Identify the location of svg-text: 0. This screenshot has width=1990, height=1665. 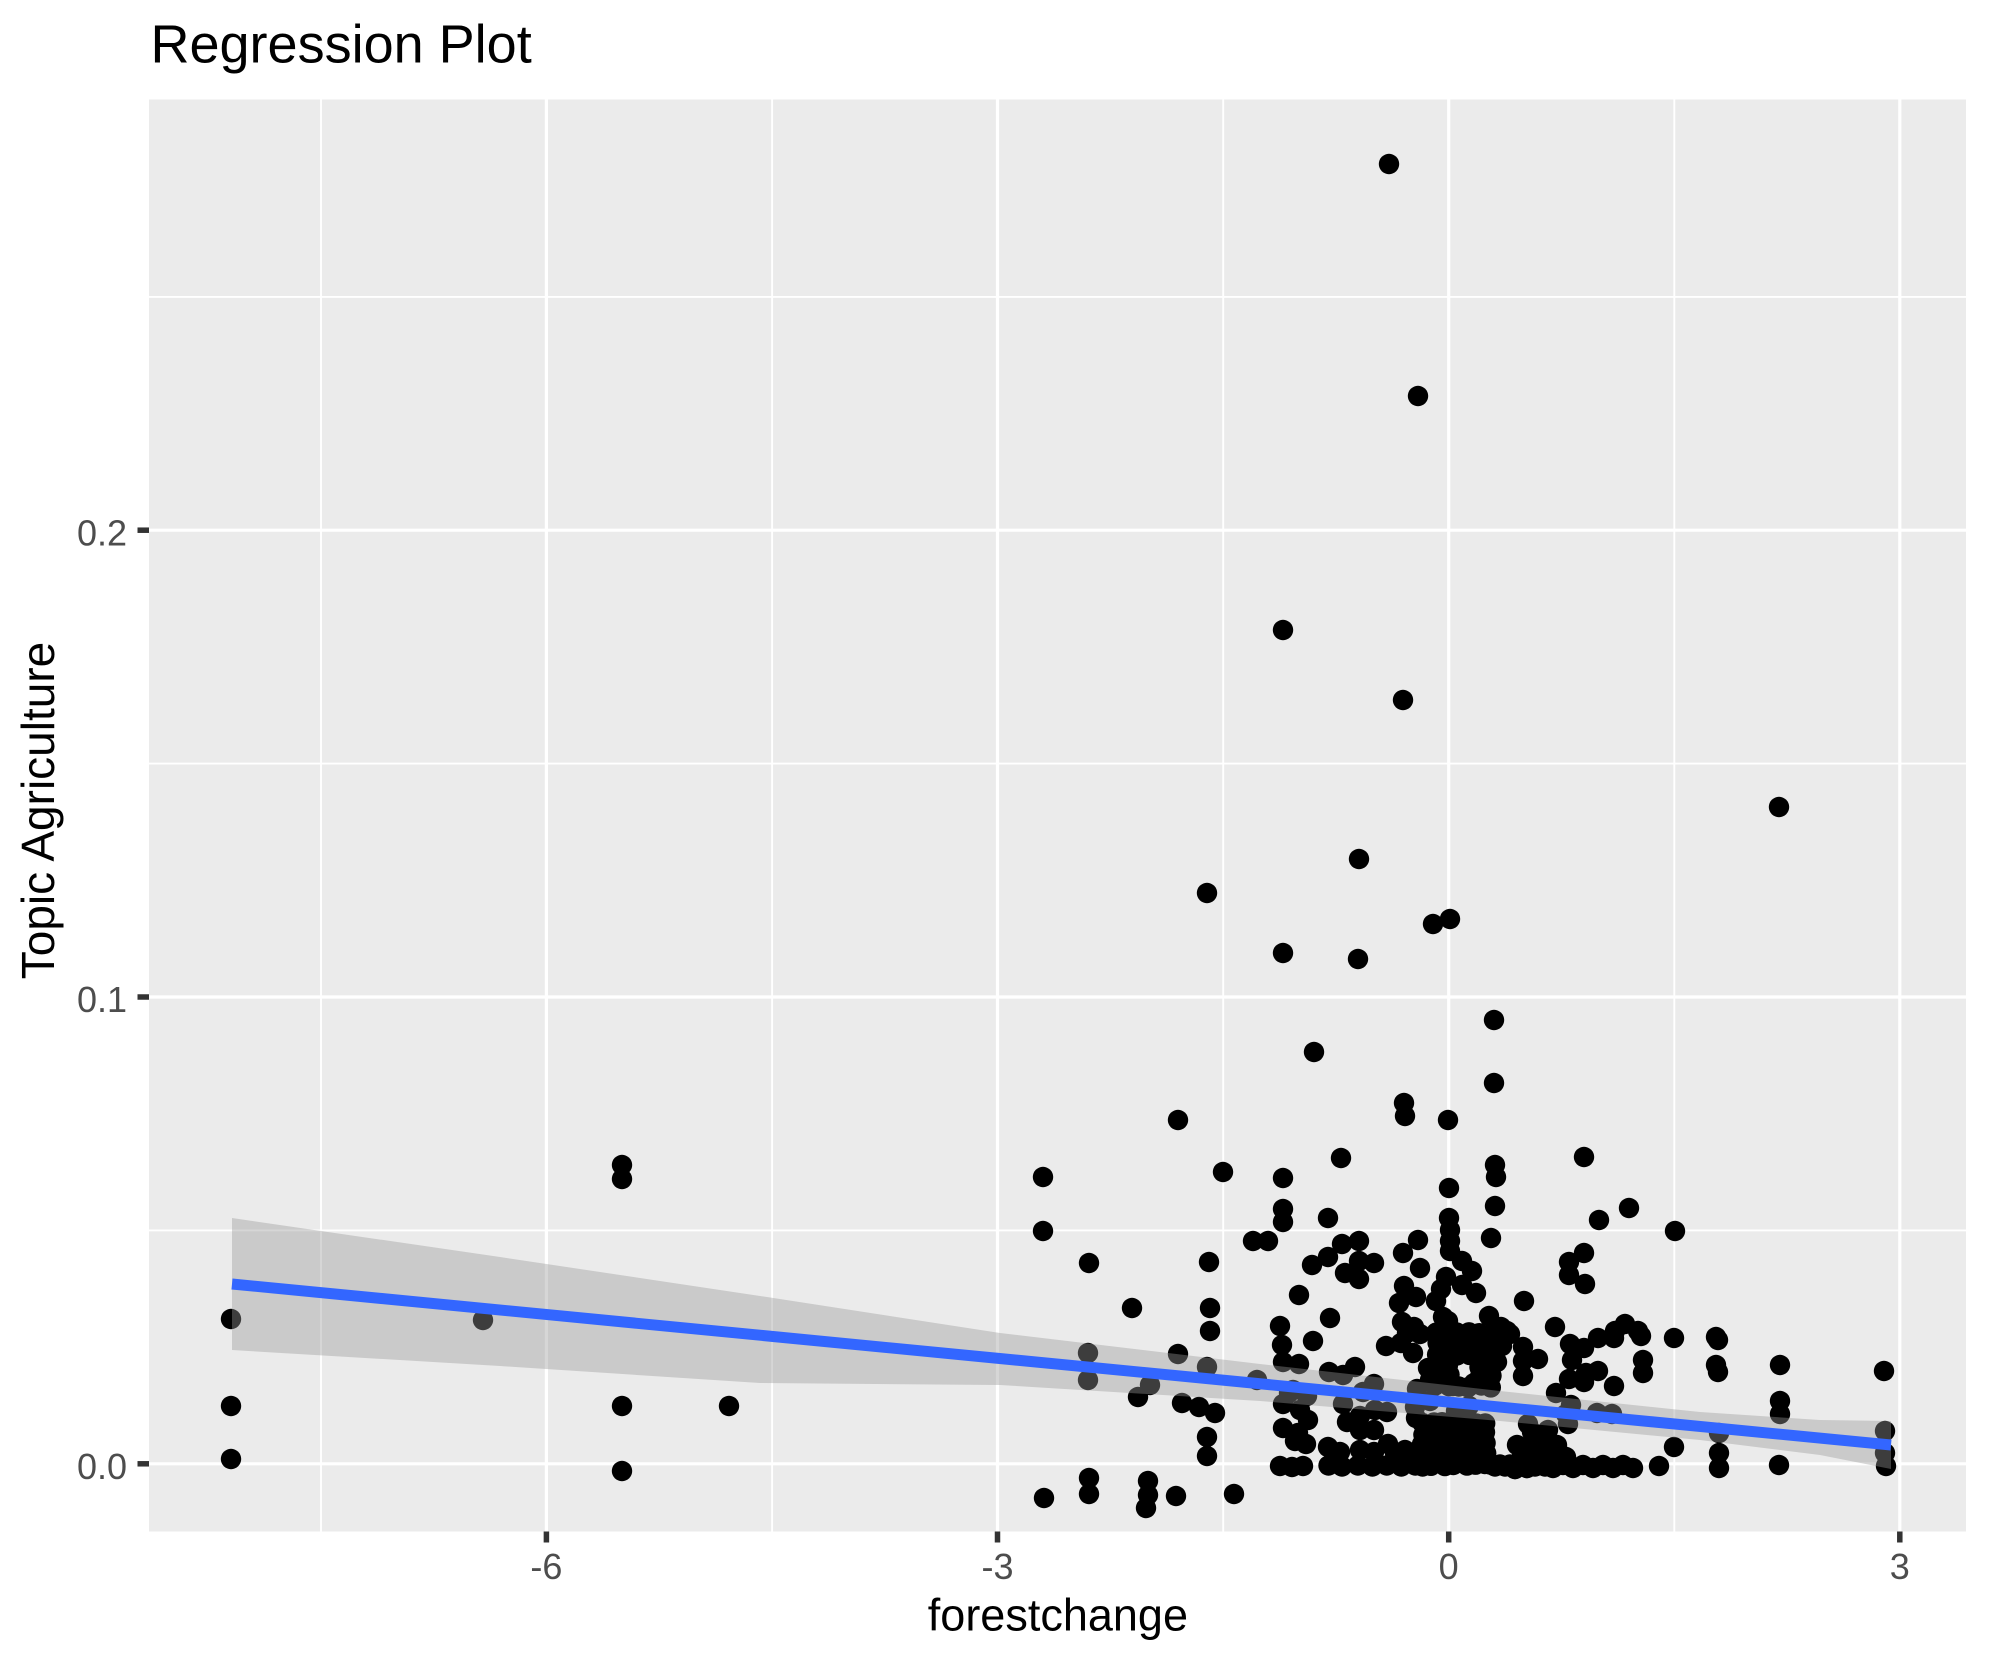
(1449, 1566).